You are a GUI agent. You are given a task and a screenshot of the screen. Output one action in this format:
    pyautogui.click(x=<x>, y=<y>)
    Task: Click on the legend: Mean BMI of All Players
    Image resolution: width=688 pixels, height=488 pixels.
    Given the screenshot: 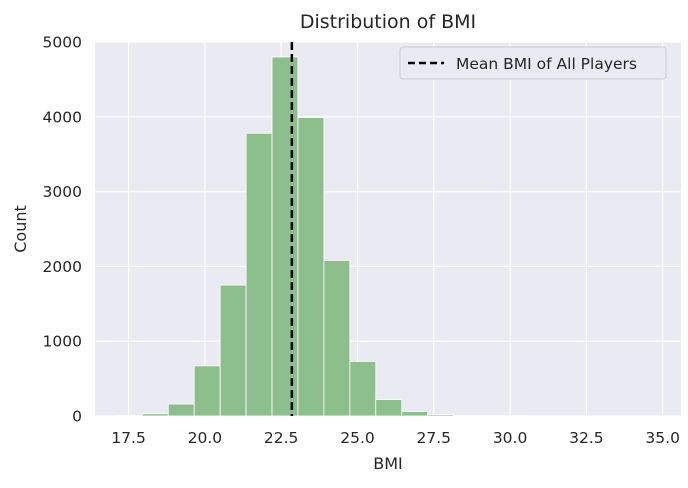 What is the action you would take?
    pyautogui.click(x=533, y=63)
    